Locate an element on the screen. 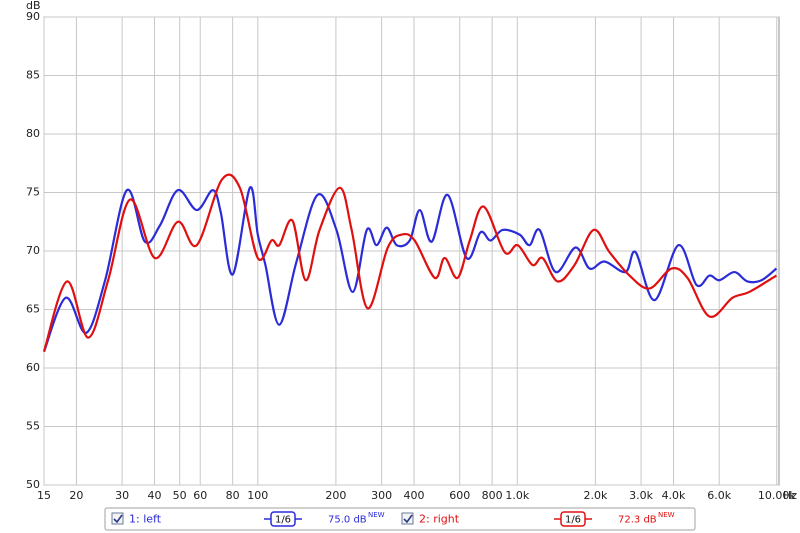  y-tick-label: 60 is located at coordinates (33, 367).